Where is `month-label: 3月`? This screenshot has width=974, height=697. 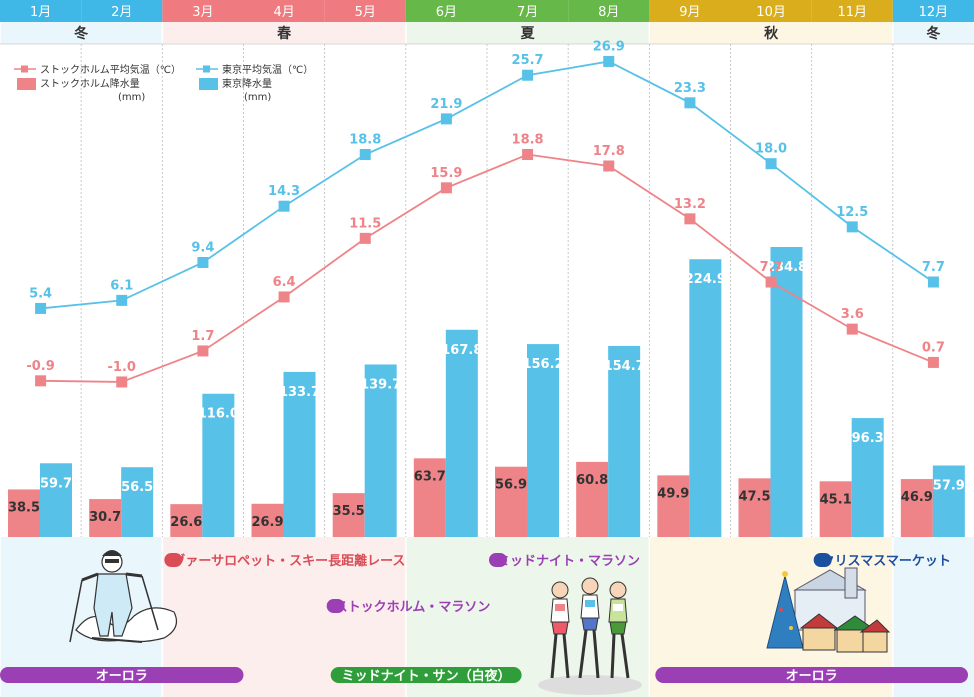
month-label: 3月 is located at coordinates (202, 12).